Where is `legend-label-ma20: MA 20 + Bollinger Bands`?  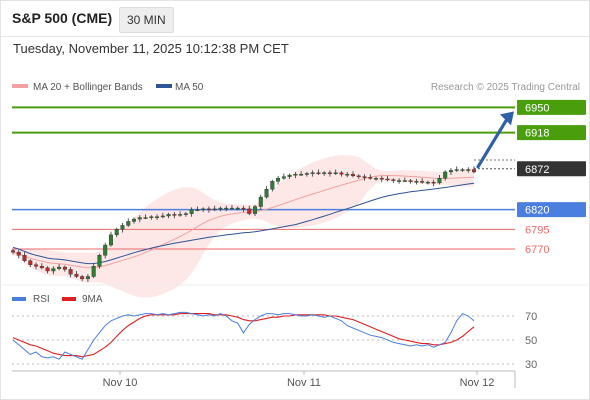 legend-label-ma20: MA 20 + Bollinger Bands is located at coordinates (88, 87).